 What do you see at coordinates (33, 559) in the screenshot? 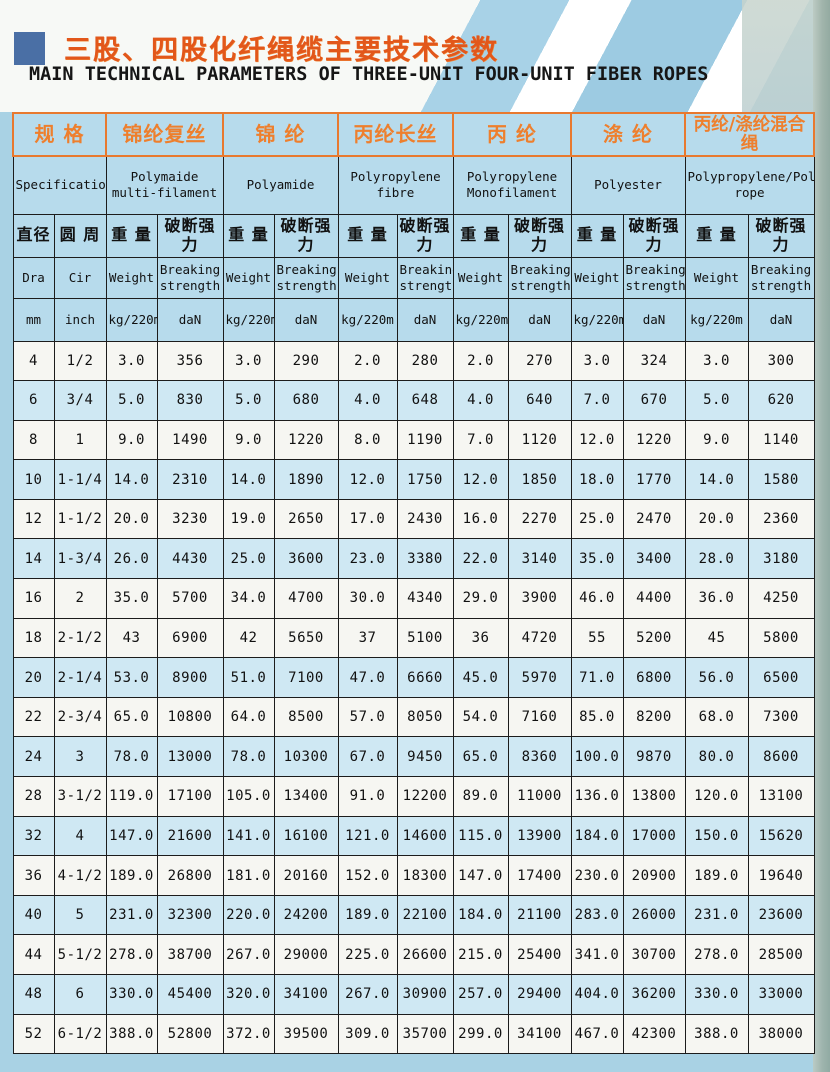
I see `cell-diameter: 14` at bounding box center [33, 559].